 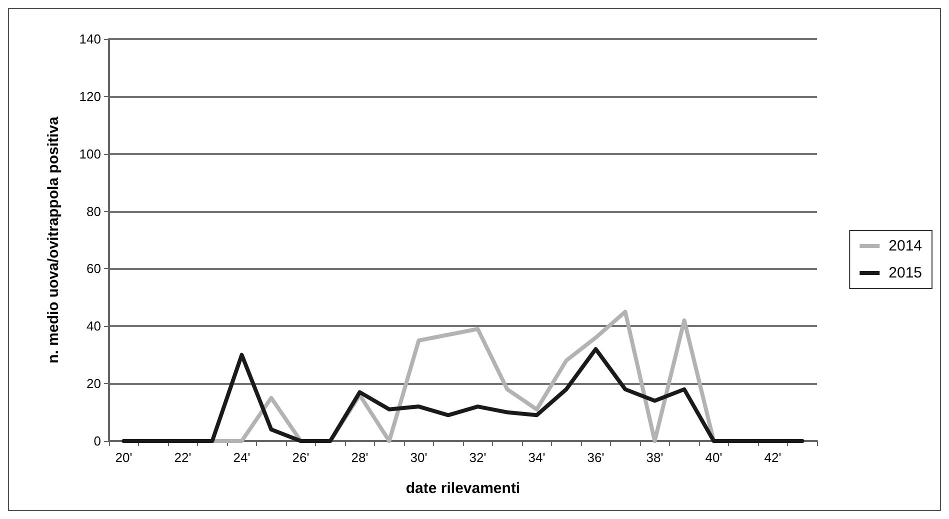 What do you see at coordinates (53, 240) in the screenshot?
I see `y-axis-title: n. medio uova/ovitrappola positiva` at bounding box center [53, 240].